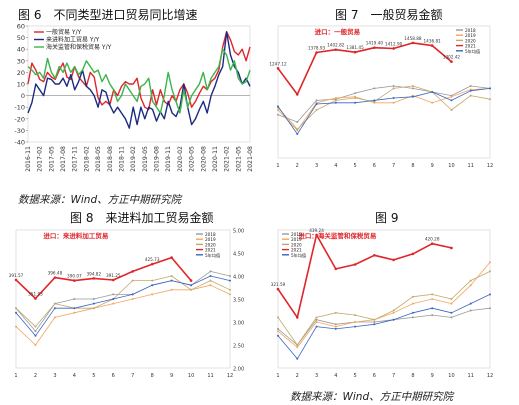  I want to click on x-tick-label: 2020-02, so click(180, 159).